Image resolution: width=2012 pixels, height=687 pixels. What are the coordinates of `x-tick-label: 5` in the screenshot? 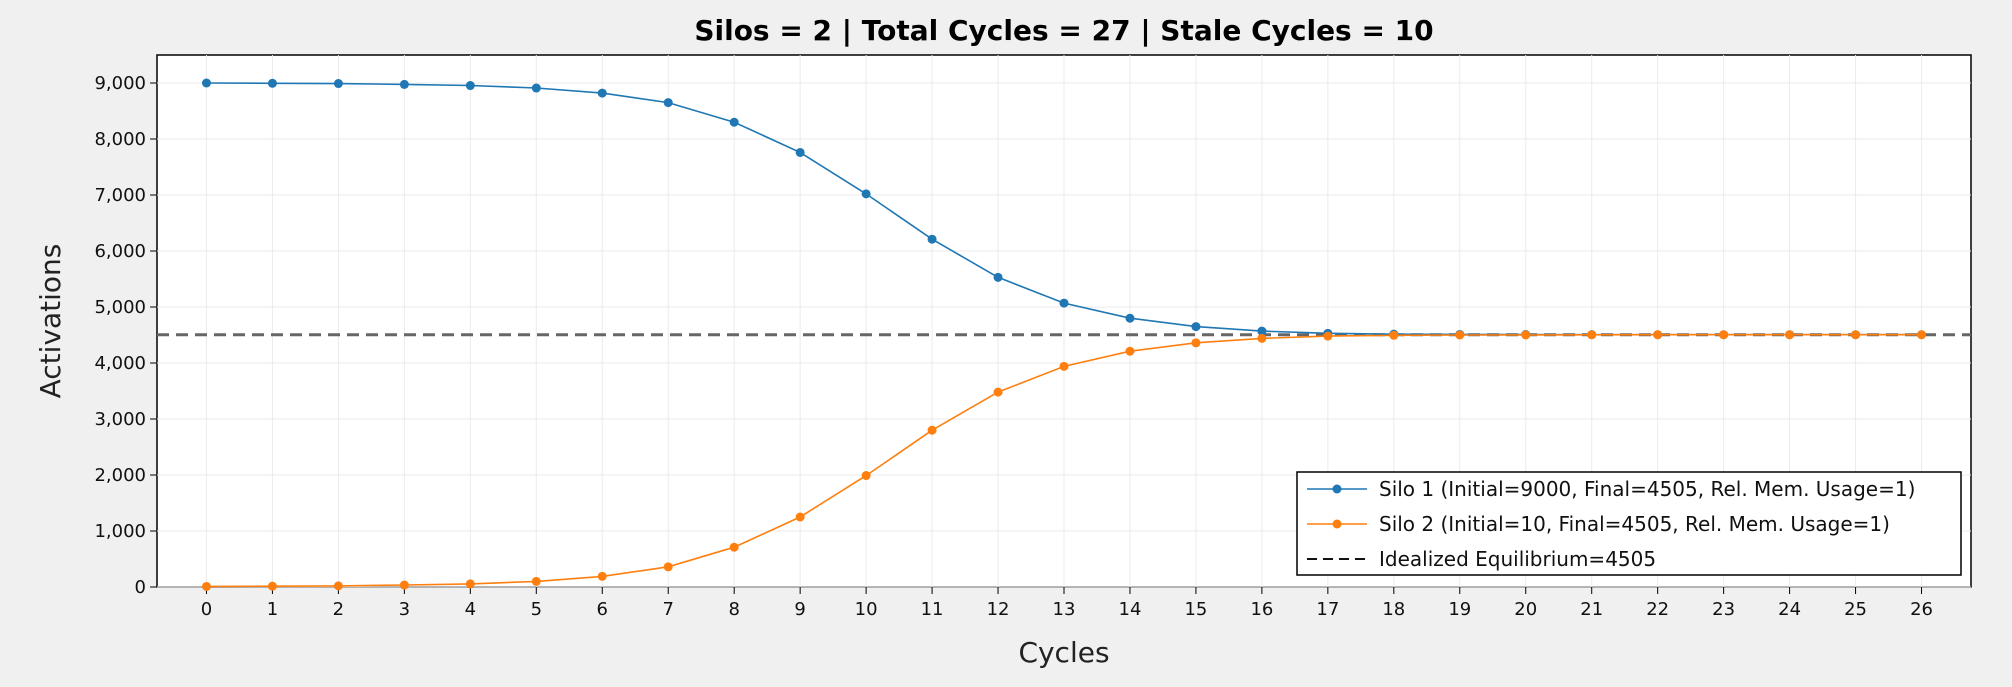 It's located at (536, 609).